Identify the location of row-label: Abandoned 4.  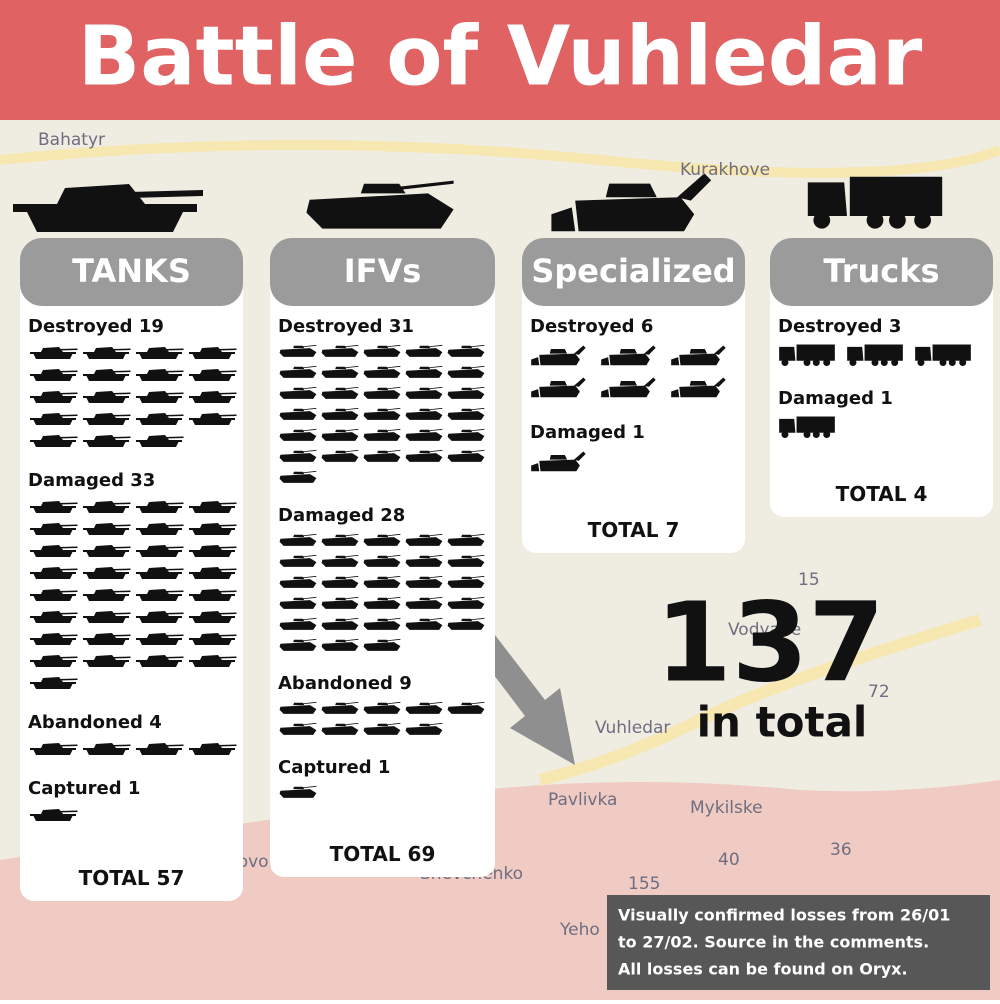
(95, 722).